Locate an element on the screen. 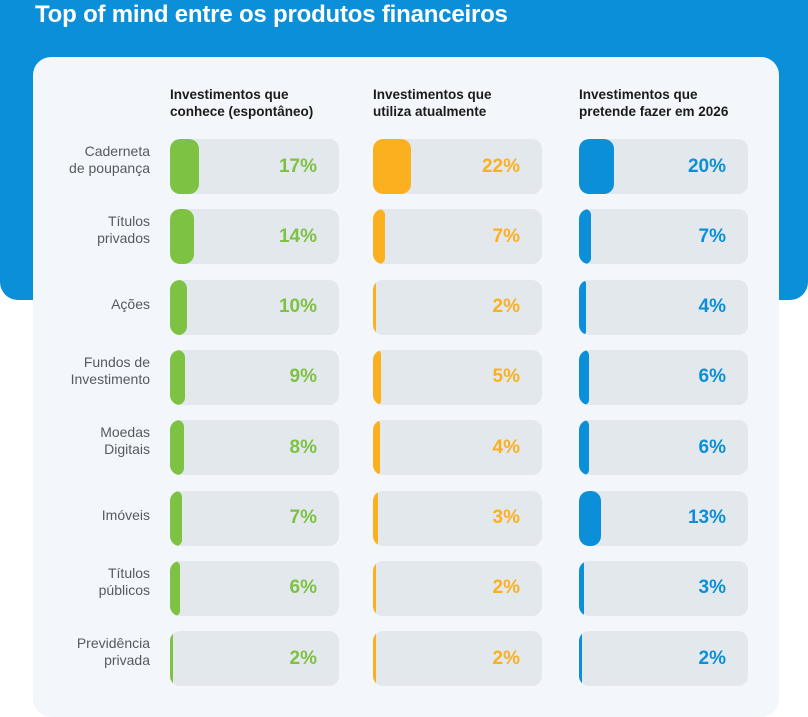 Image resolution: width=808 pixels, height=717 pixels. row-label-7-line-1: Títulos is located at coordinates (128, 572).